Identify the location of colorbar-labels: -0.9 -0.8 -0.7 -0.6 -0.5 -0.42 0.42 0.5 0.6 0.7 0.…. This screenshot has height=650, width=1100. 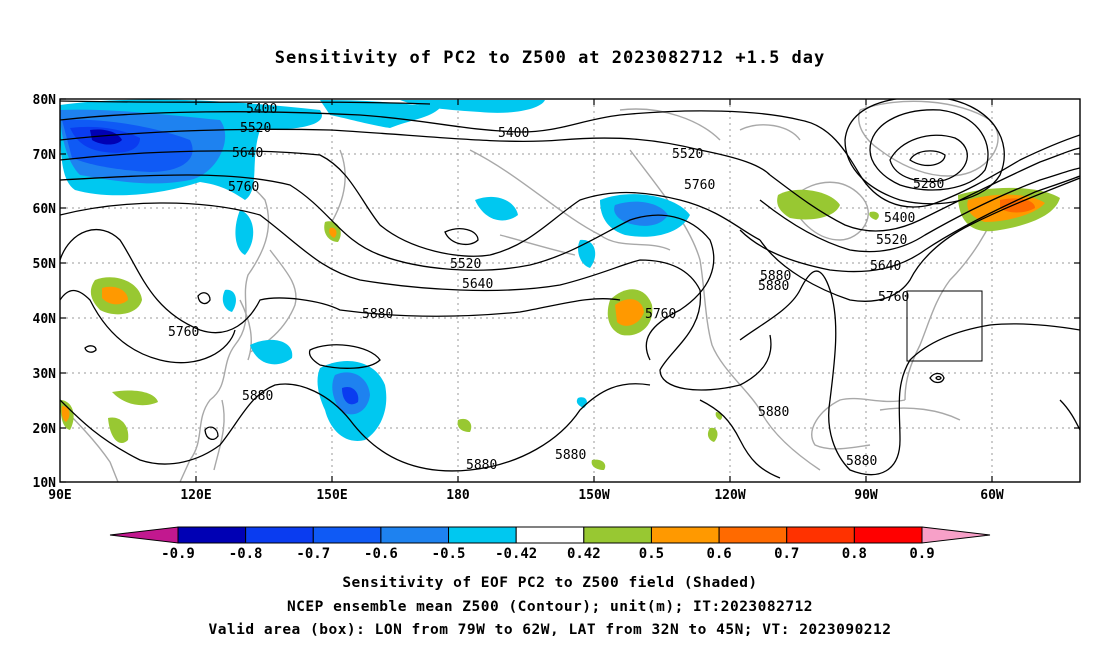
(548, 554).